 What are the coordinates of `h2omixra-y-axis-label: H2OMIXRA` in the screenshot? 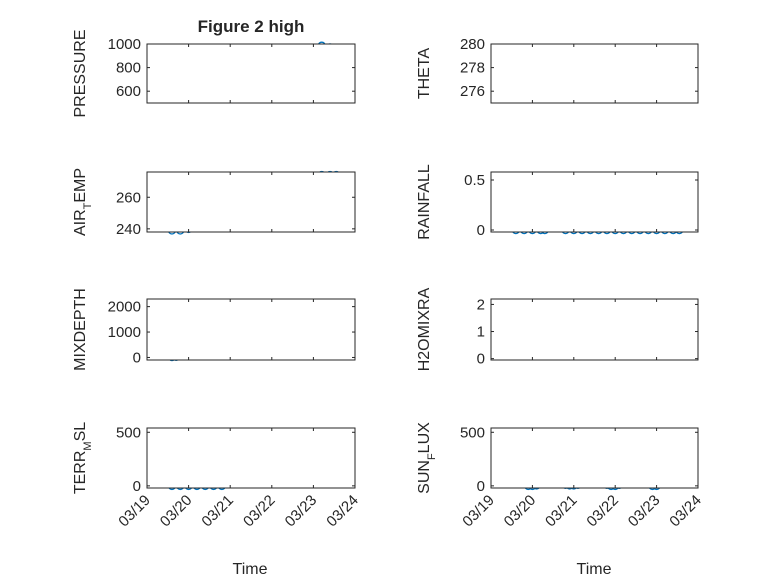 It's located at (424, 329).